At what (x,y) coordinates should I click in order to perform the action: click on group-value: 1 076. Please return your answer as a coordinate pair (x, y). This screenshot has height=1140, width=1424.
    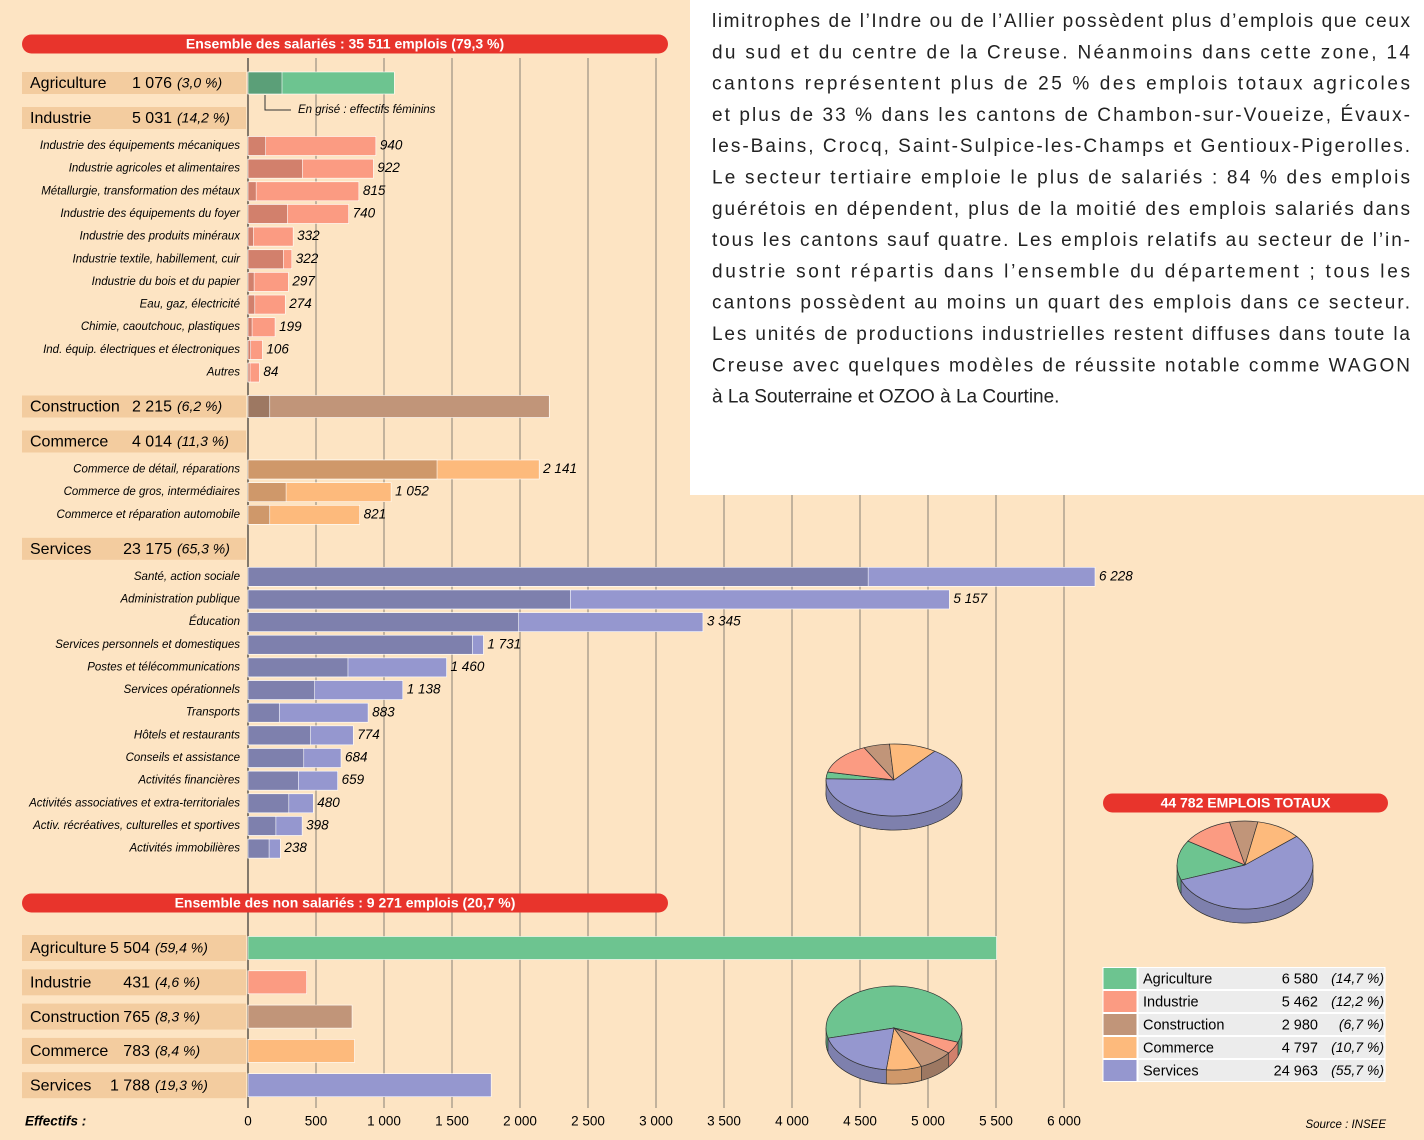
    Looking at the image, I should click on (152, 83).